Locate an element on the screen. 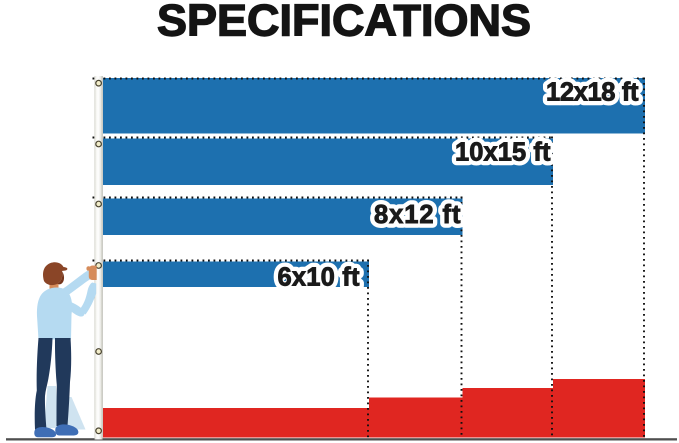 This screenshot has height=443, width=679. svg-text: 6x10 ft is located at coordinates (319, 278).